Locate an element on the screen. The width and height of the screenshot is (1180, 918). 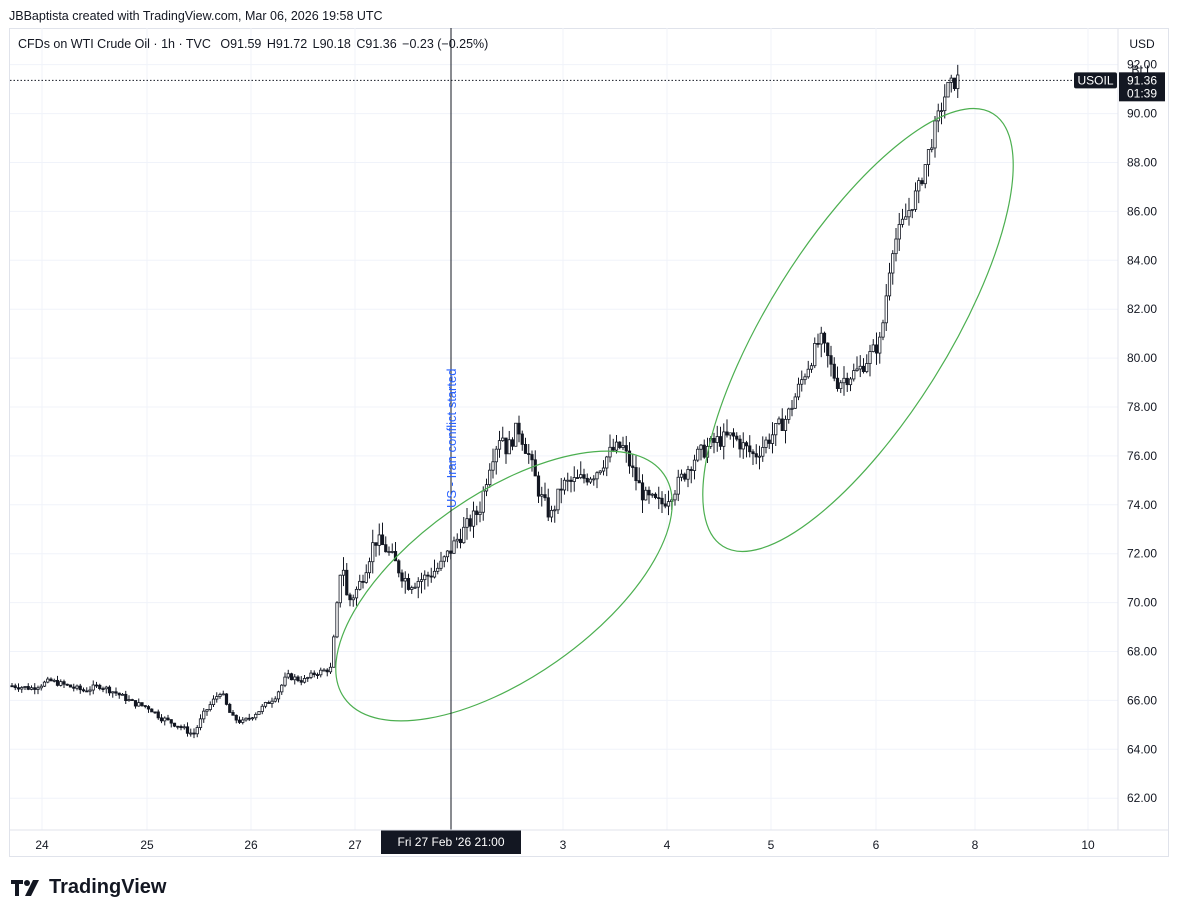
tradingview-logo-icon is located at coordinates (25, 887).